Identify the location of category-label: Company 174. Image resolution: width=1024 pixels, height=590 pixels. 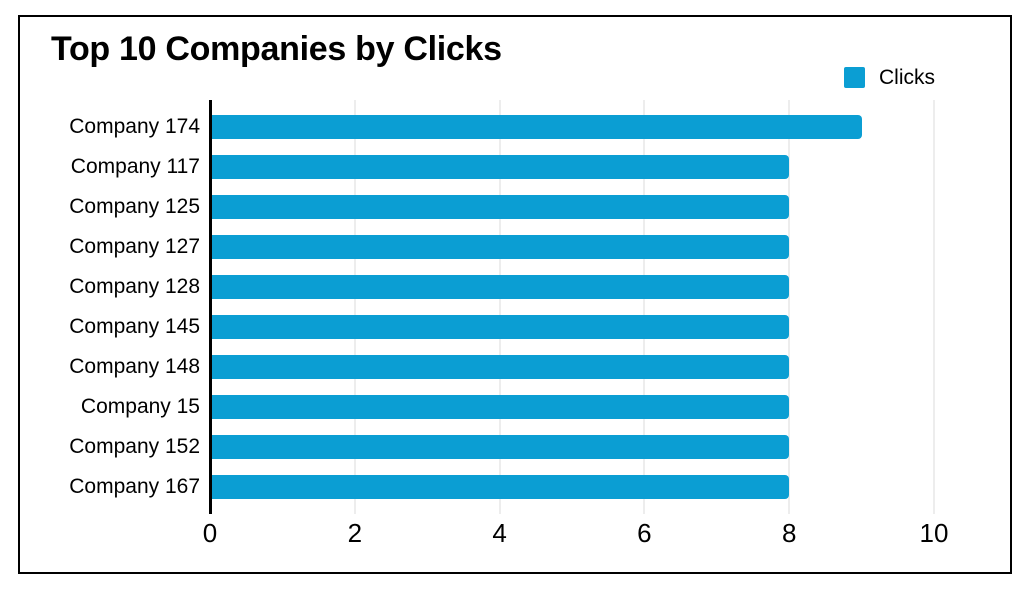
(134, 126).